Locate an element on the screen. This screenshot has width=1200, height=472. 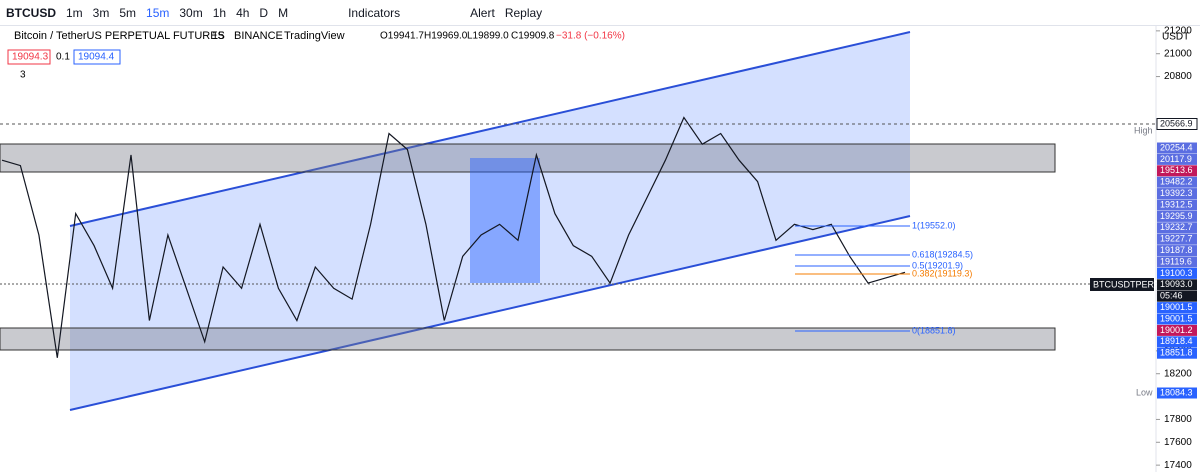
title: Bitcoin / TetherUS PERPETUAL FUTURES is located at coordinates (119, 36).